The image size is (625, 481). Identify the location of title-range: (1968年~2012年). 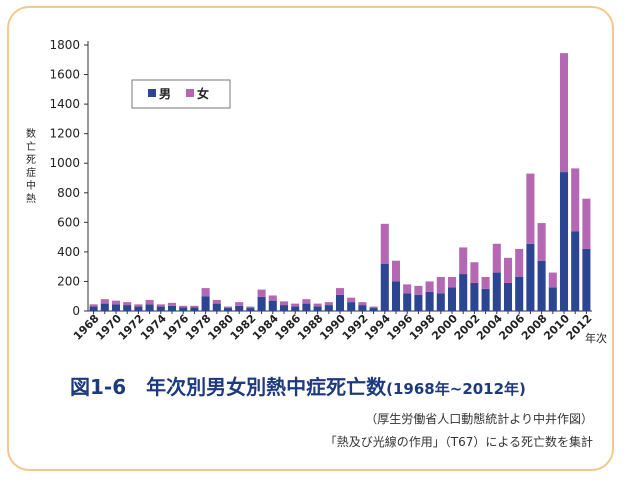
(456, 389).